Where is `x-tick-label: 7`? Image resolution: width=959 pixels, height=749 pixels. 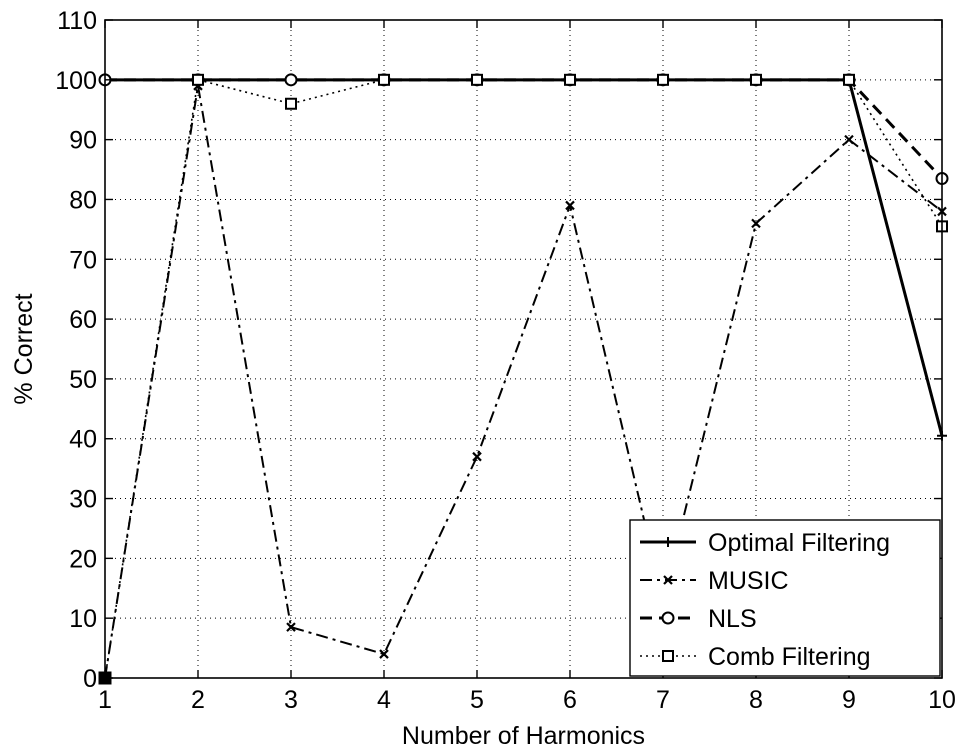 x-tick-label: 7 is located at coordinates (663, 700).